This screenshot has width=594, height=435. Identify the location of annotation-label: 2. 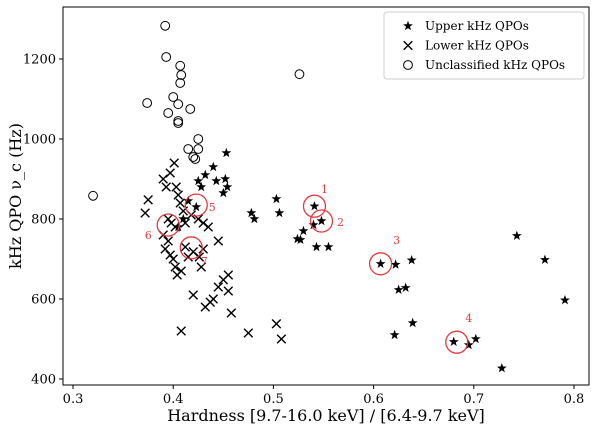
(340, 222).